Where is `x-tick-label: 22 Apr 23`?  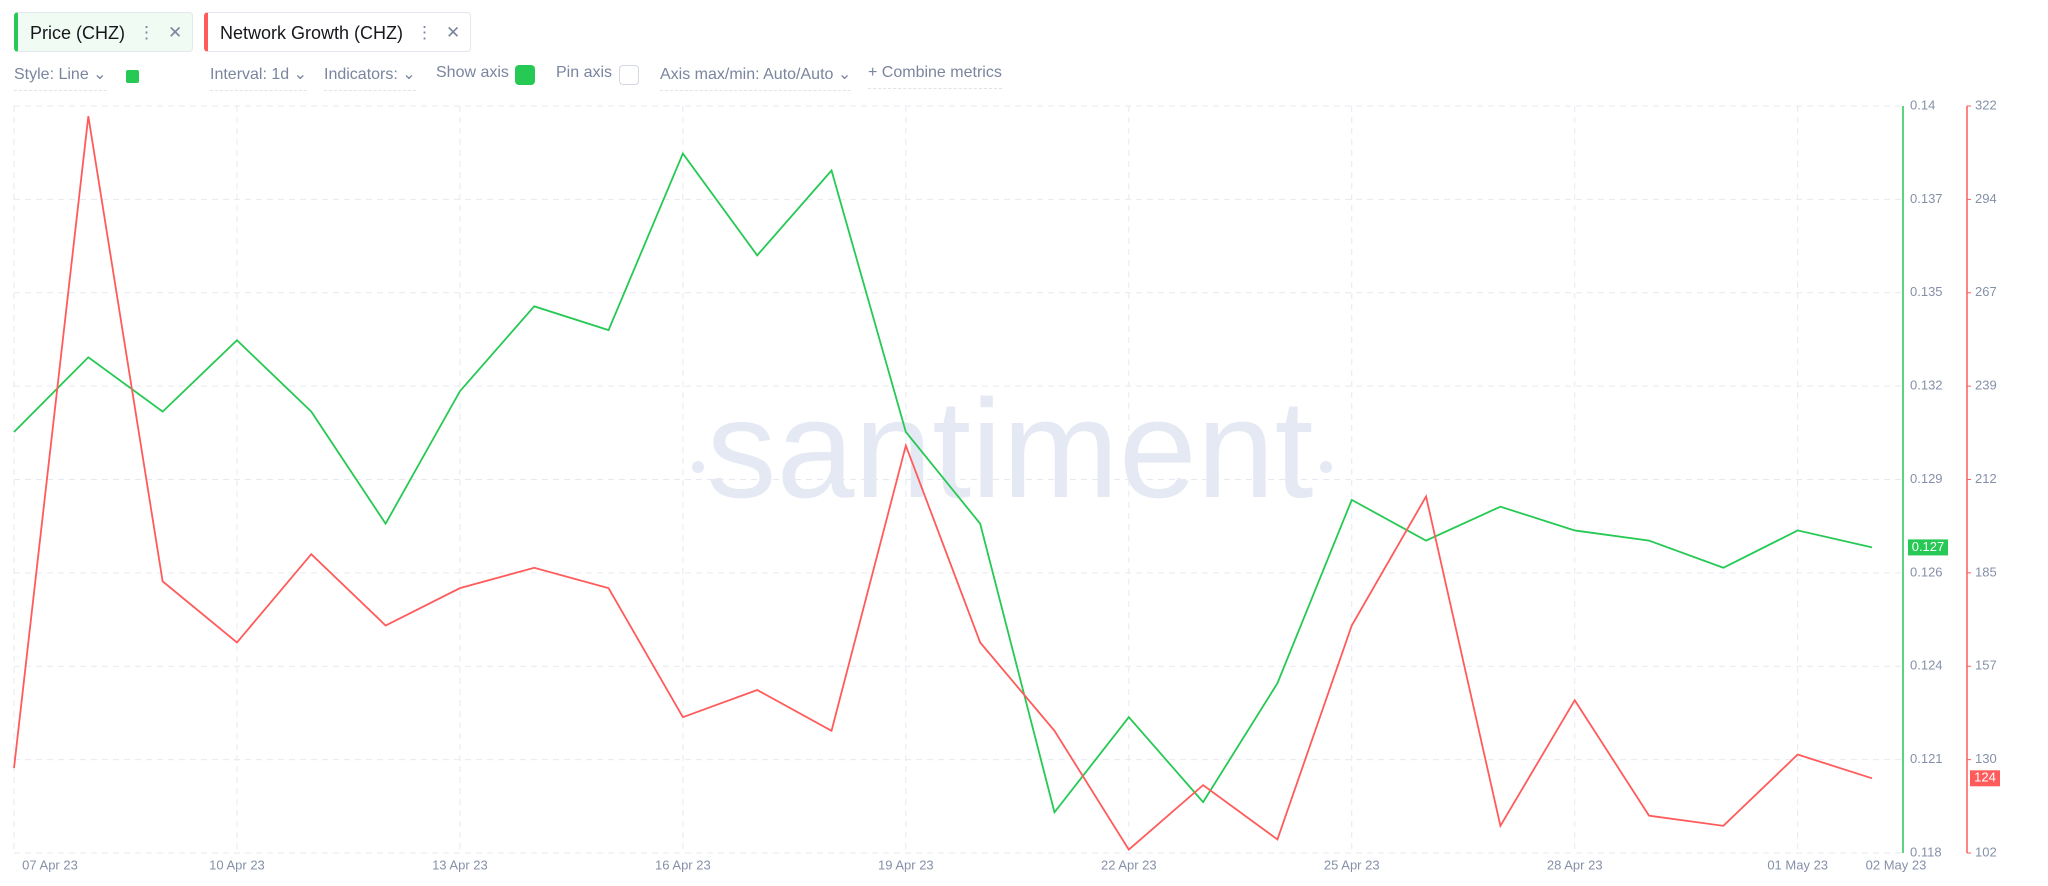
x-tick-label: 22 Apr 23 is located at coordinates (1129, 864).